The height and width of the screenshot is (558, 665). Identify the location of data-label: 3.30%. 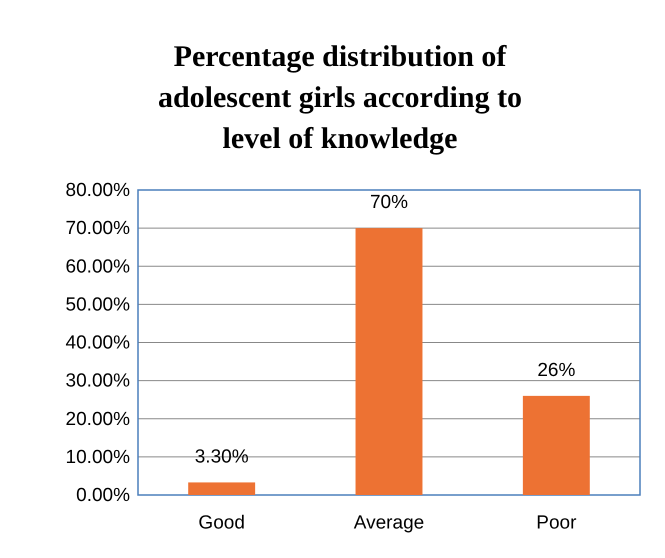
(221, 457).